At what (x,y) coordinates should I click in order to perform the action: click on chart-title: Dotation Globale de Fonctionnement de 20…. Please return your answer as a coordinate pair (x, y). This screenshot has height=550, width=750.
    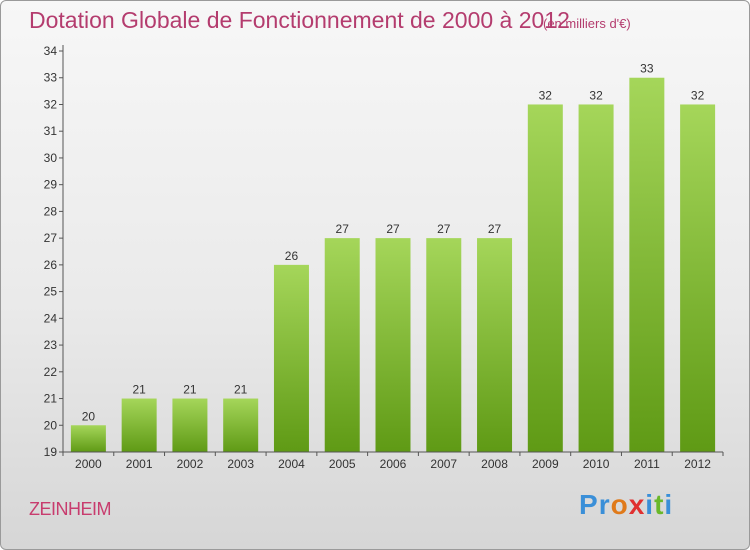
    Looking at the image, I should click on (299, 20).